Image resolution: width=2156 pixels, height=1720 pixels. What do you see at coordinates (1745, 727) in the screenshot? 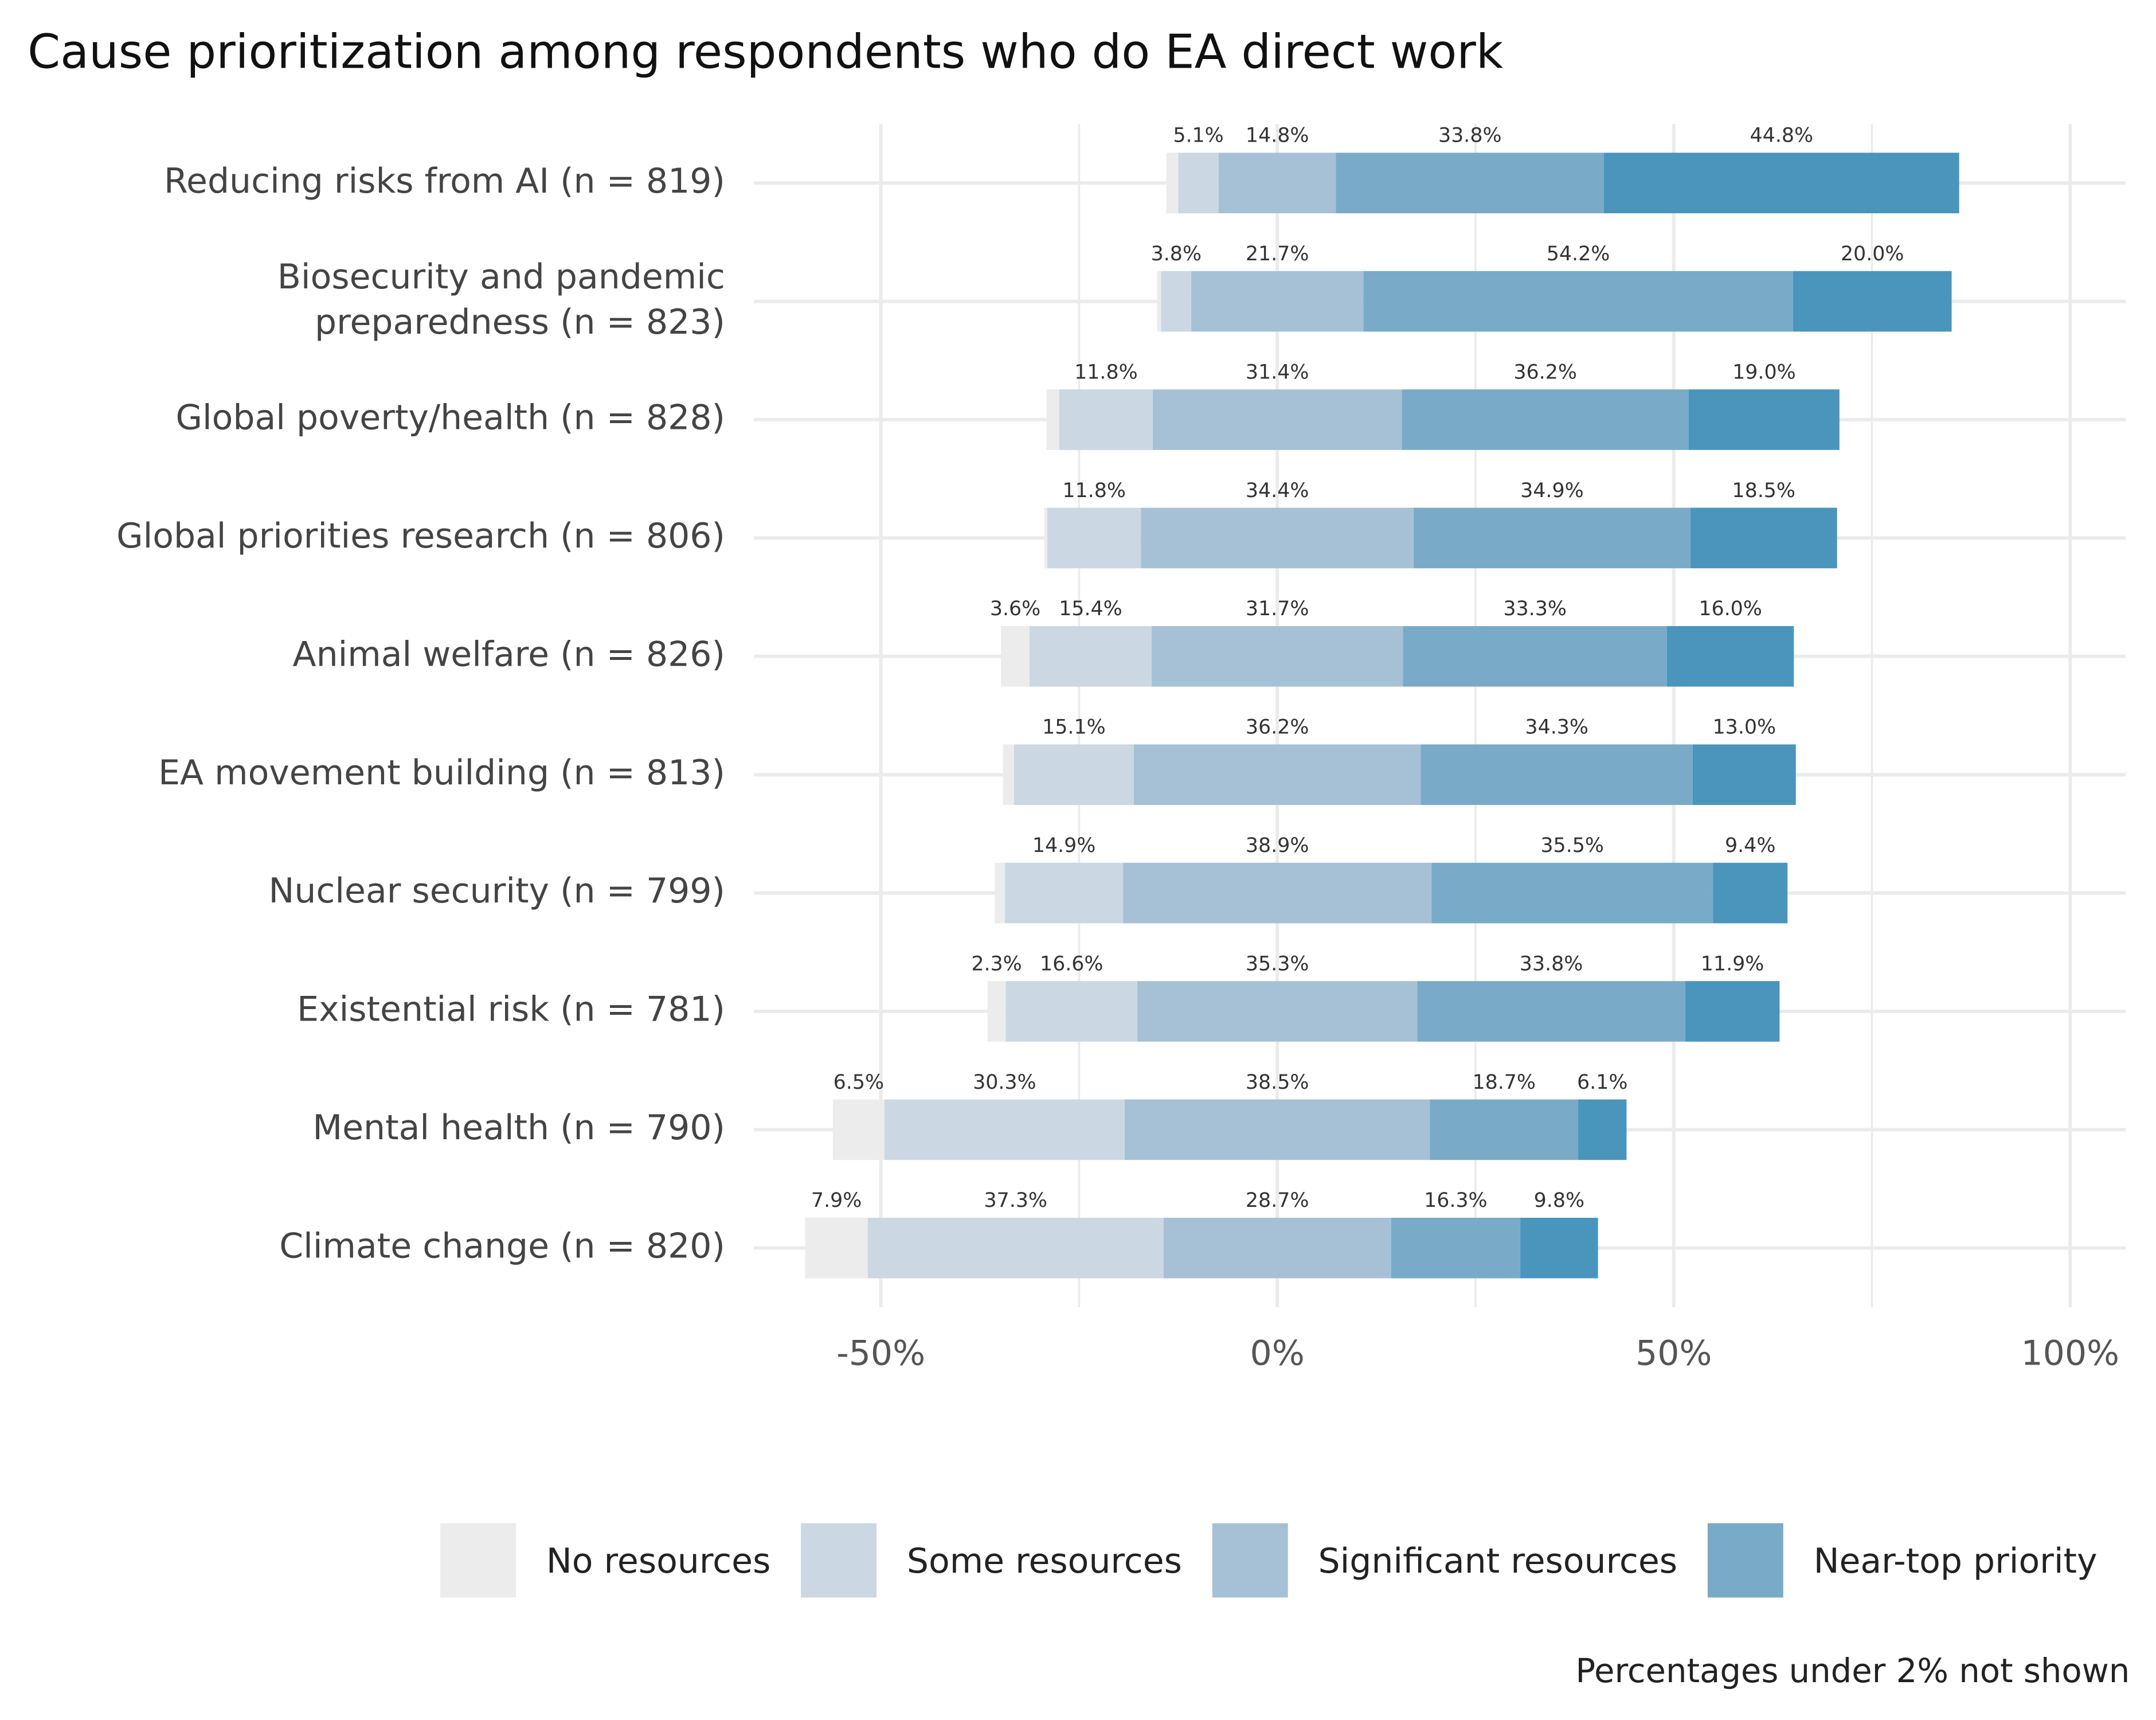
I see `data-label: 13.0%` at bounding box center [1745, 727].